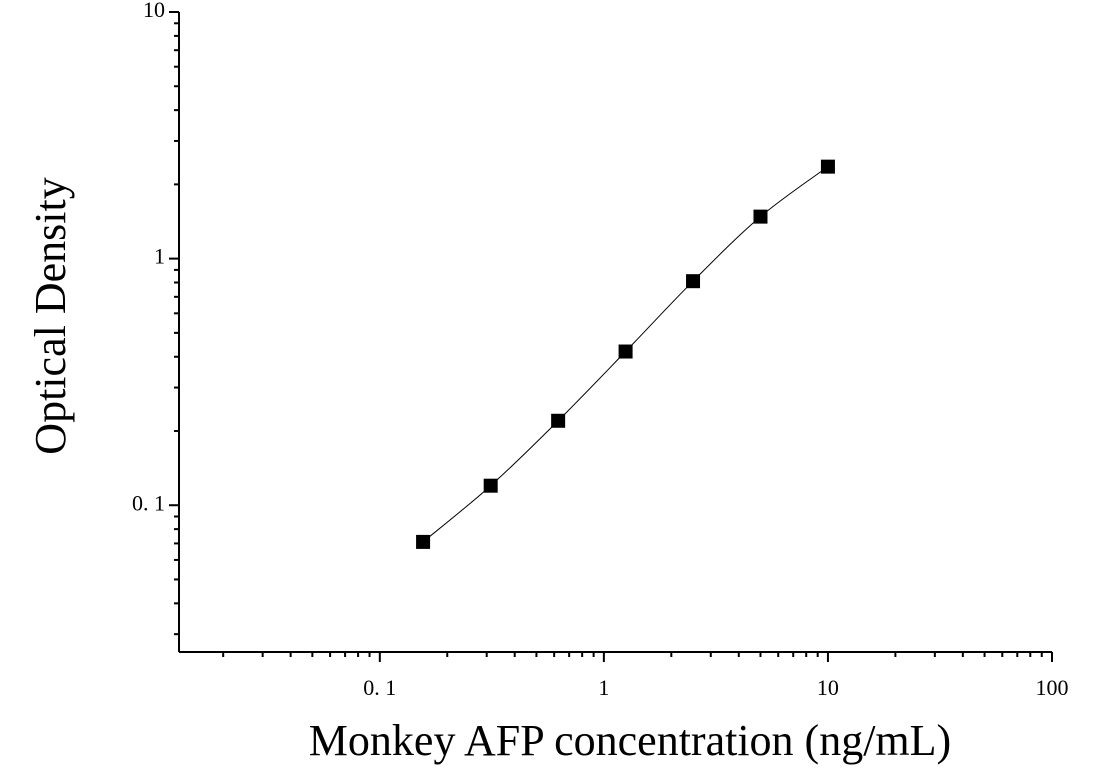  What do you see at coordinates (828, 687) in the screenshot?
I see `x-tick-label: 10` at bounding box center [828, 687].